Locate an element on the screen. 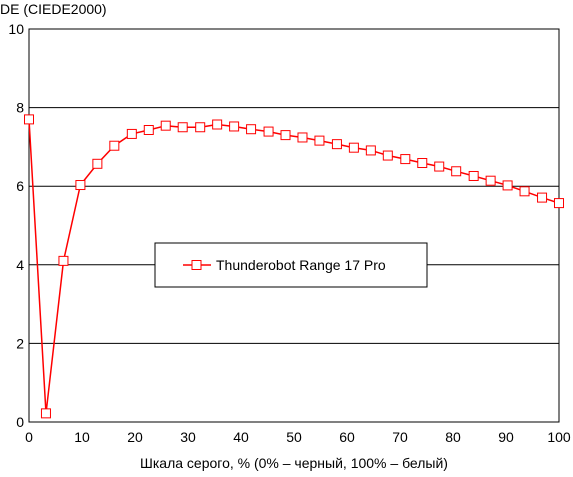  y-tick-label: 10 is located at coordinates (16, 29).